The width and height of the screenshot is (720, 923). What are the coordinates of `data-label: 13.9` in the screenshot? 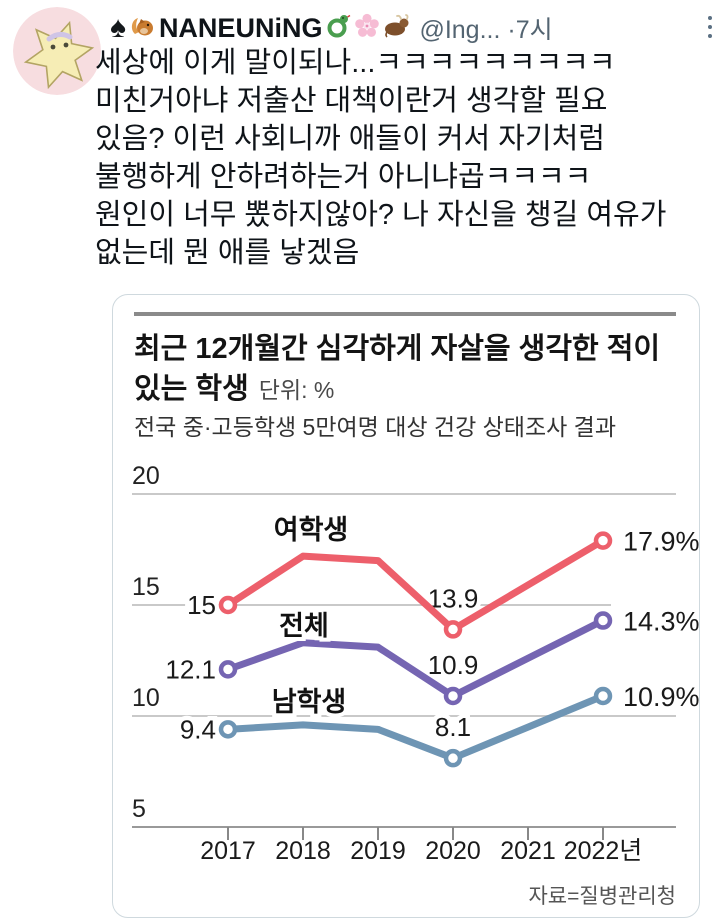 It's located at (453, 598).